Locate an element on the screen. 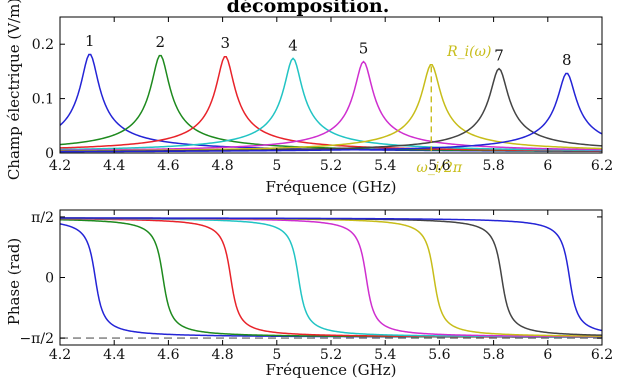  frequency-annotation: ω_i/2π is located at coordinates (439, 168).